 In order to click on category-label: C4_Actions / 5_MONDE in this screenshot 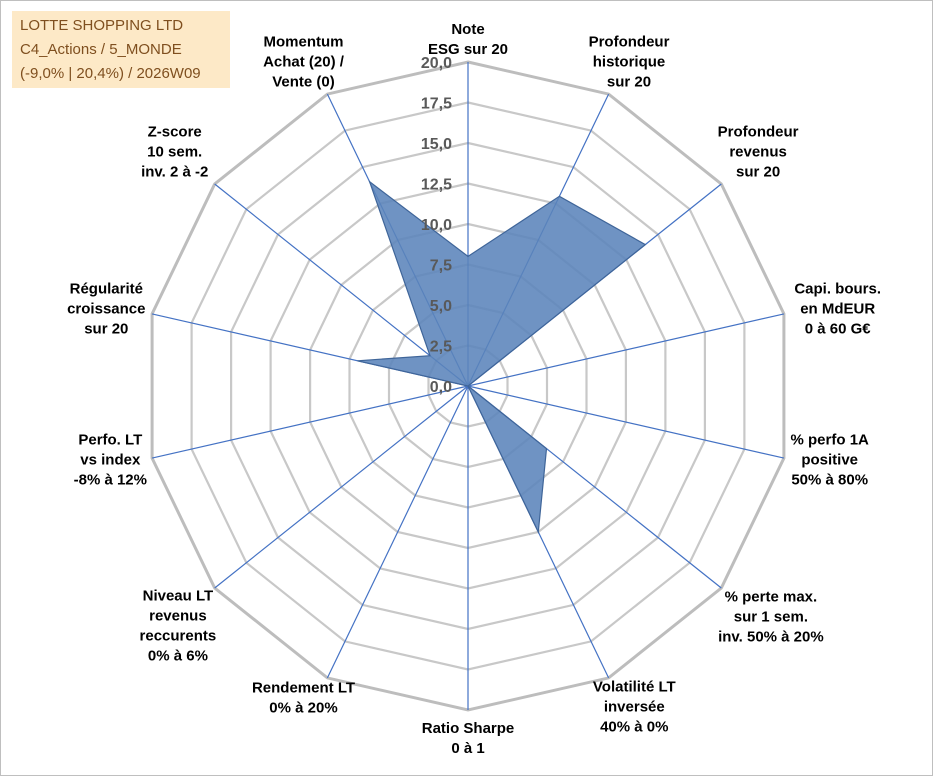, I will do `click(101, 49)`.